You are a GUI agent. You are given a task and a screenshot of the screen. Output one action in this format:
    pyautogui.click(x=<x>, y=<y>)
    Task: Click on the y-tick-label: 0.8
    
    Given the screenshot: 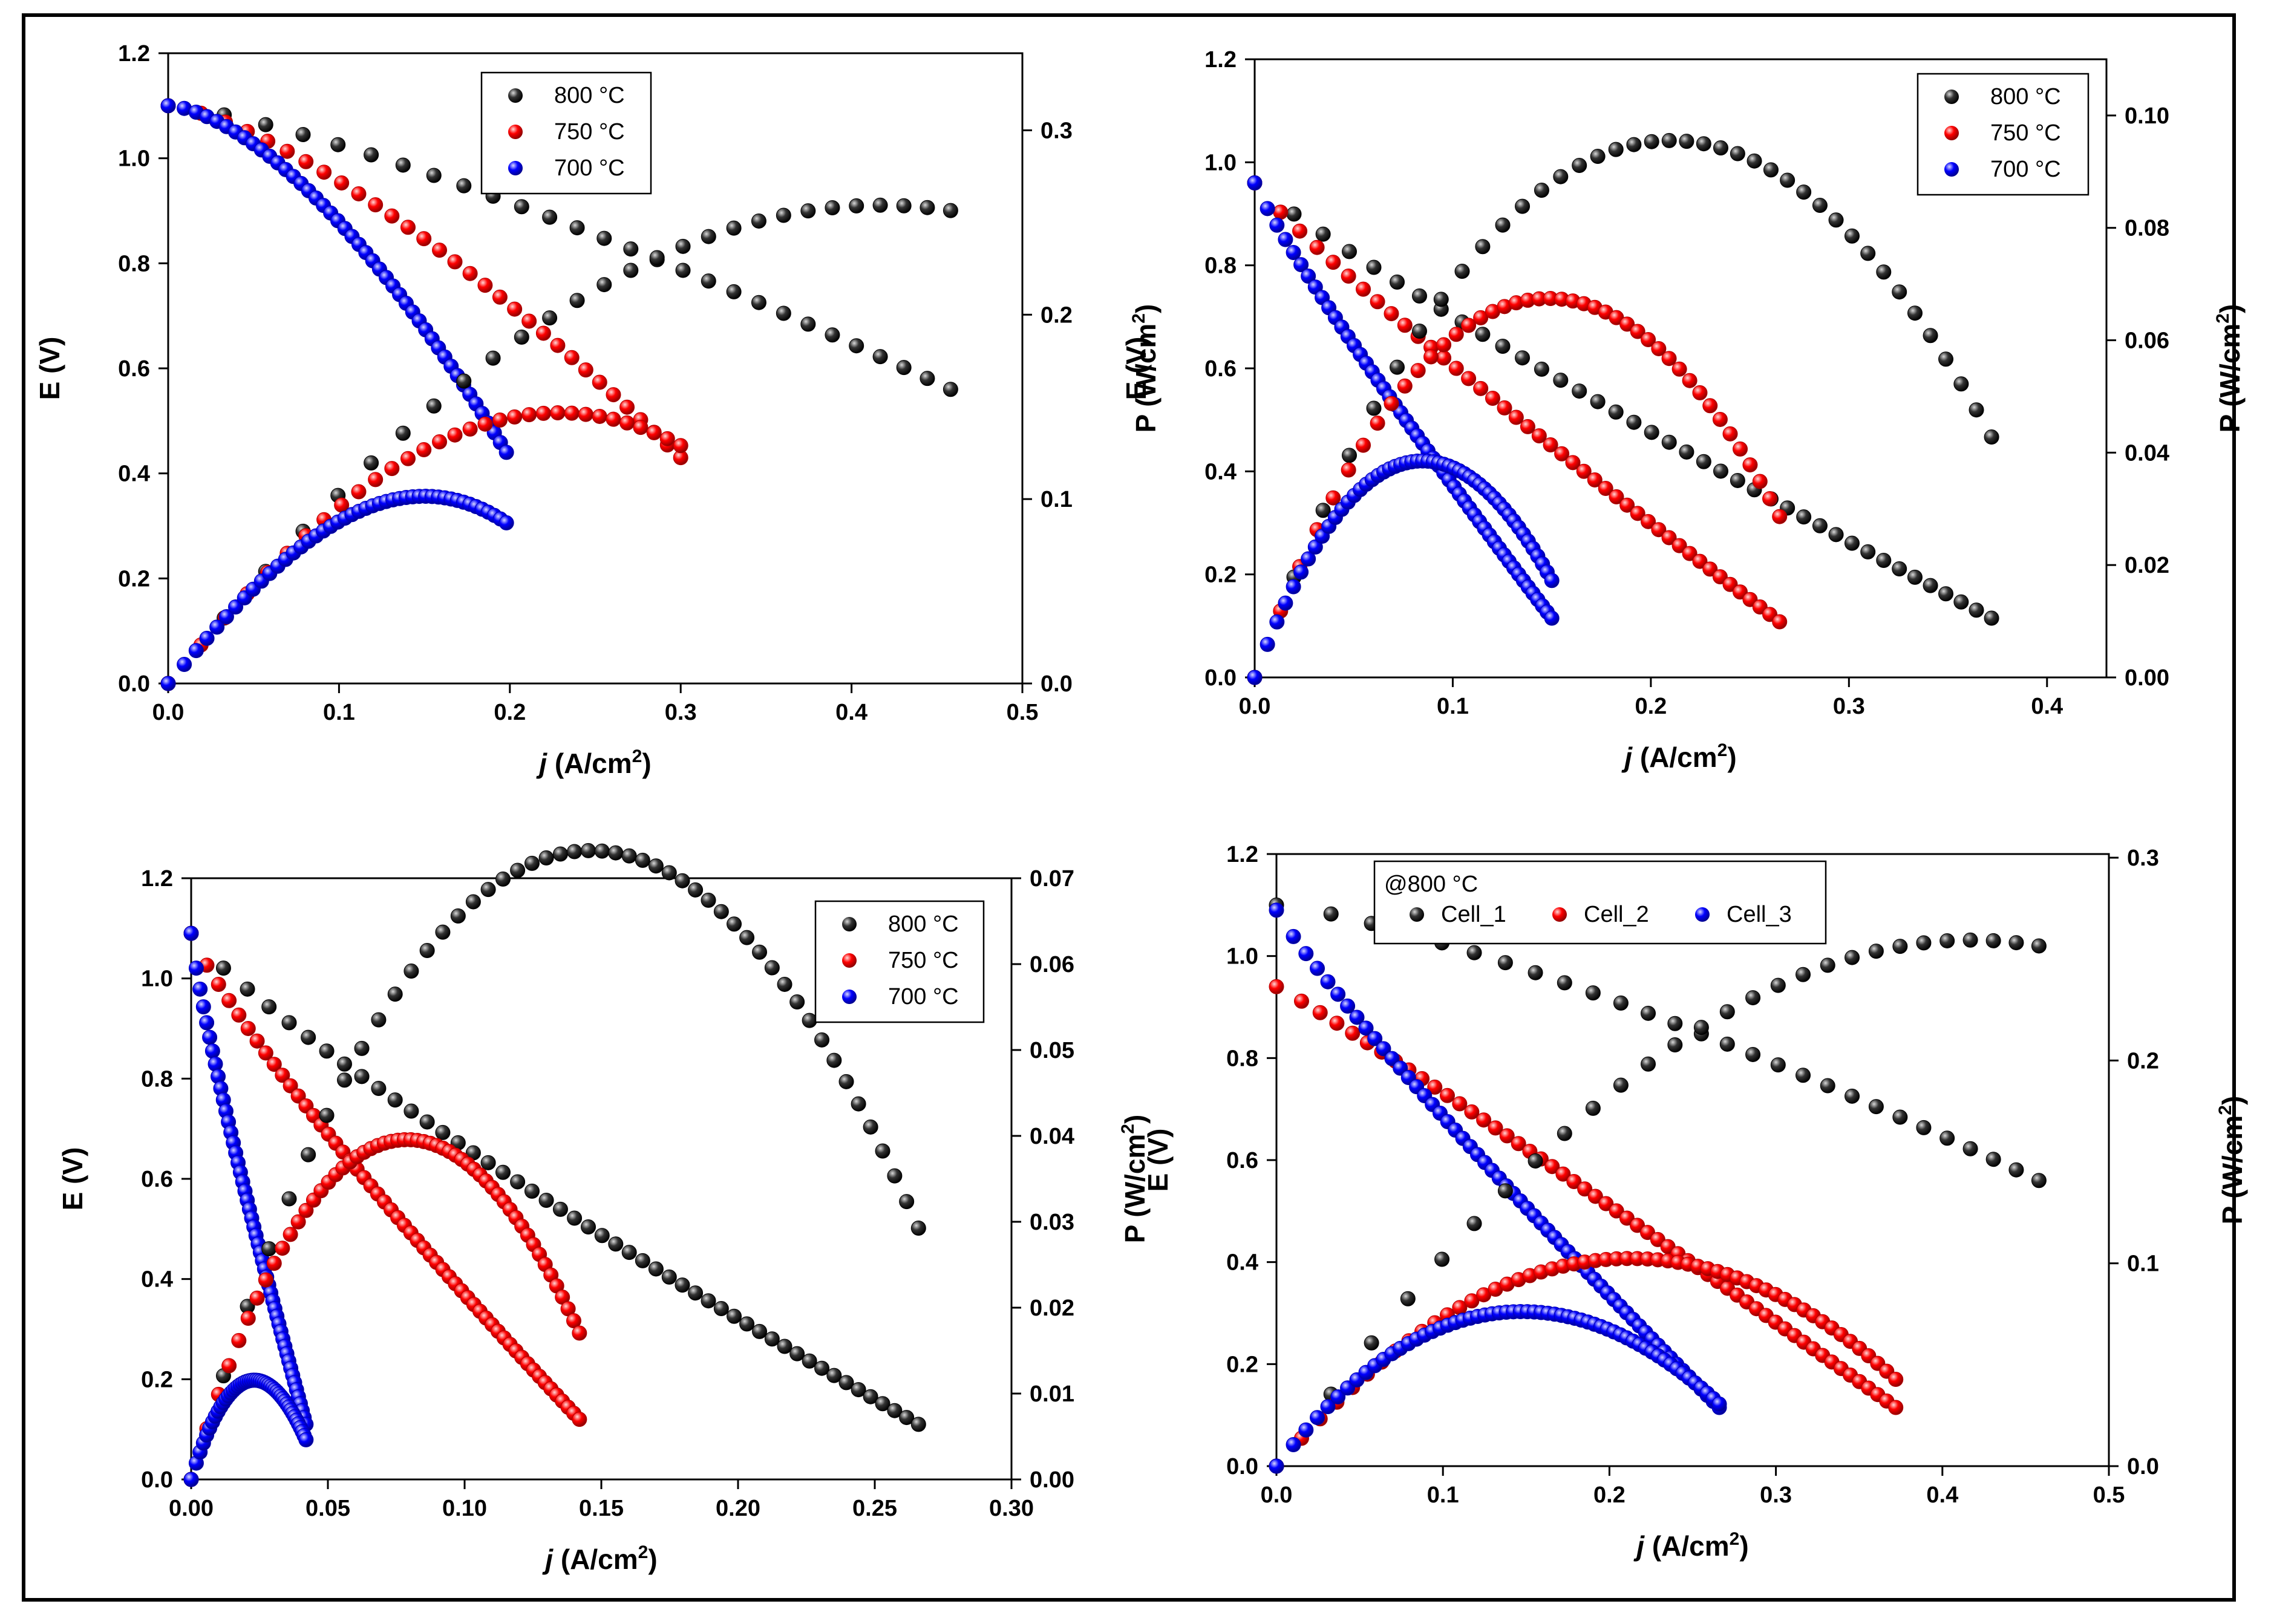 What is the action you would take?
    pyautogui.click(x=134, y=263)
    